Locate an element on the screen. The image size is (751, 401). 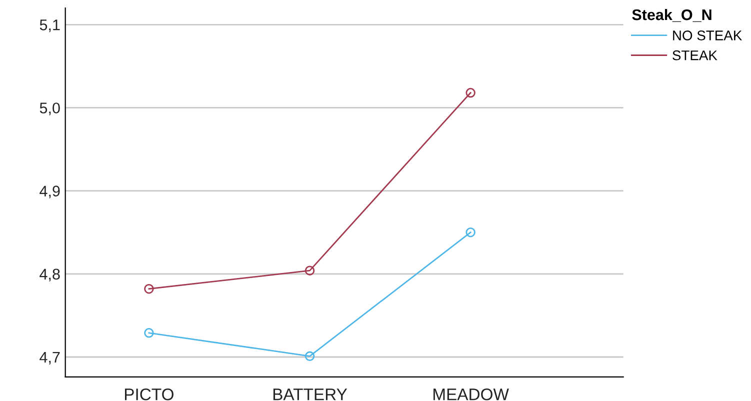
y-tick-label: 4,9 is located at coordinates (50, 192).